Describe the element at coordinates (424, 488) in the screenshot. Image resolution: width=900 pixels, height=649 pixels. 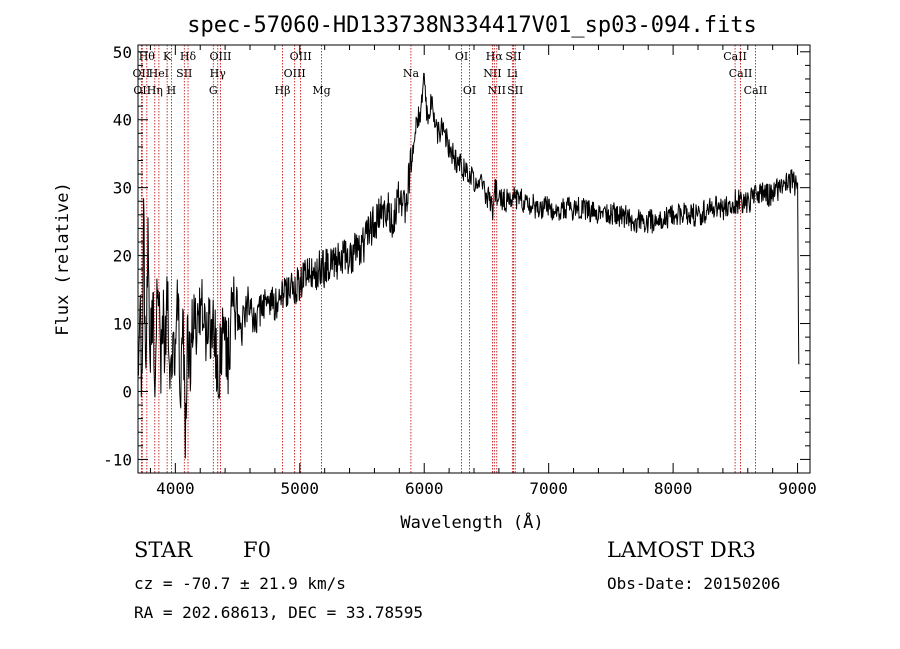
I see `x-tick-label: 6000` at that location.